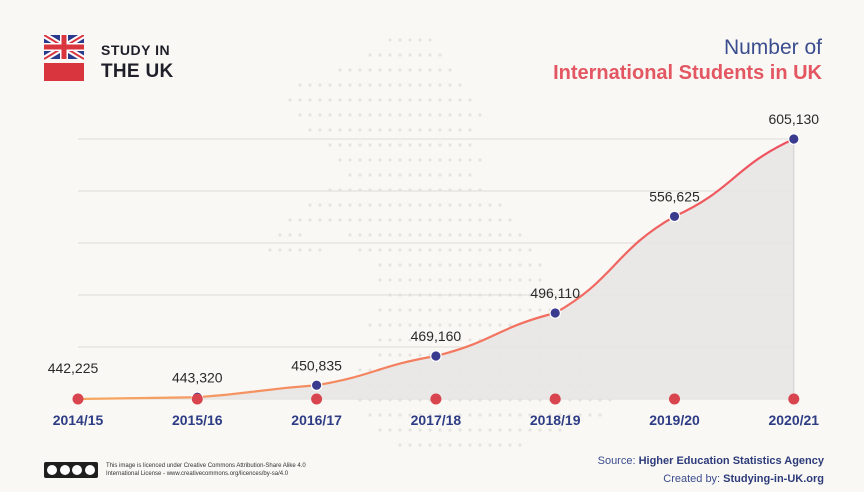 The height and width of the screenshot is (492, 864). I want to click on title-line1: Number of, so click(772, 47).